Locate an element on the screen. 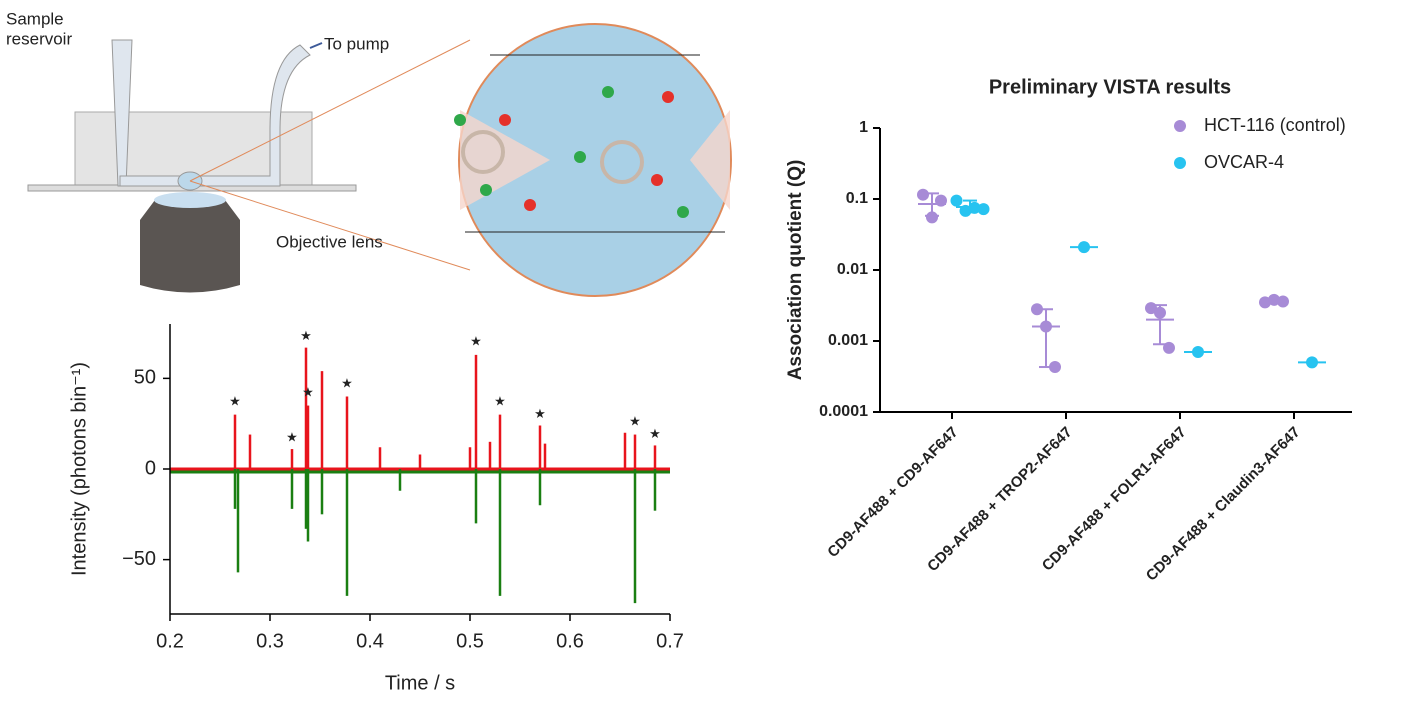  y-axis-label: Association quotient (Q) is located at coordinates (795, 270).